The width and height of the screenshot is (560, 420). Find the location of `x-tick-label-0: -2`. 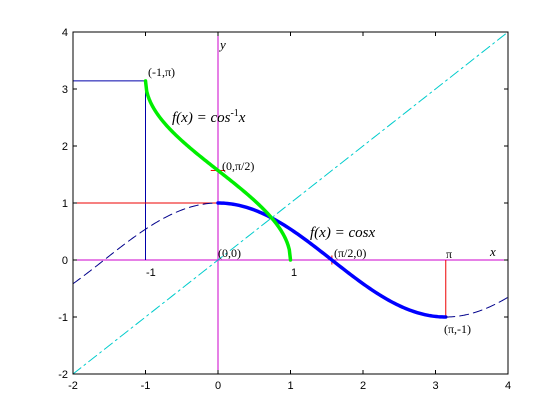

x-tick-label-0: -2 is located at coordinates (73, 386).